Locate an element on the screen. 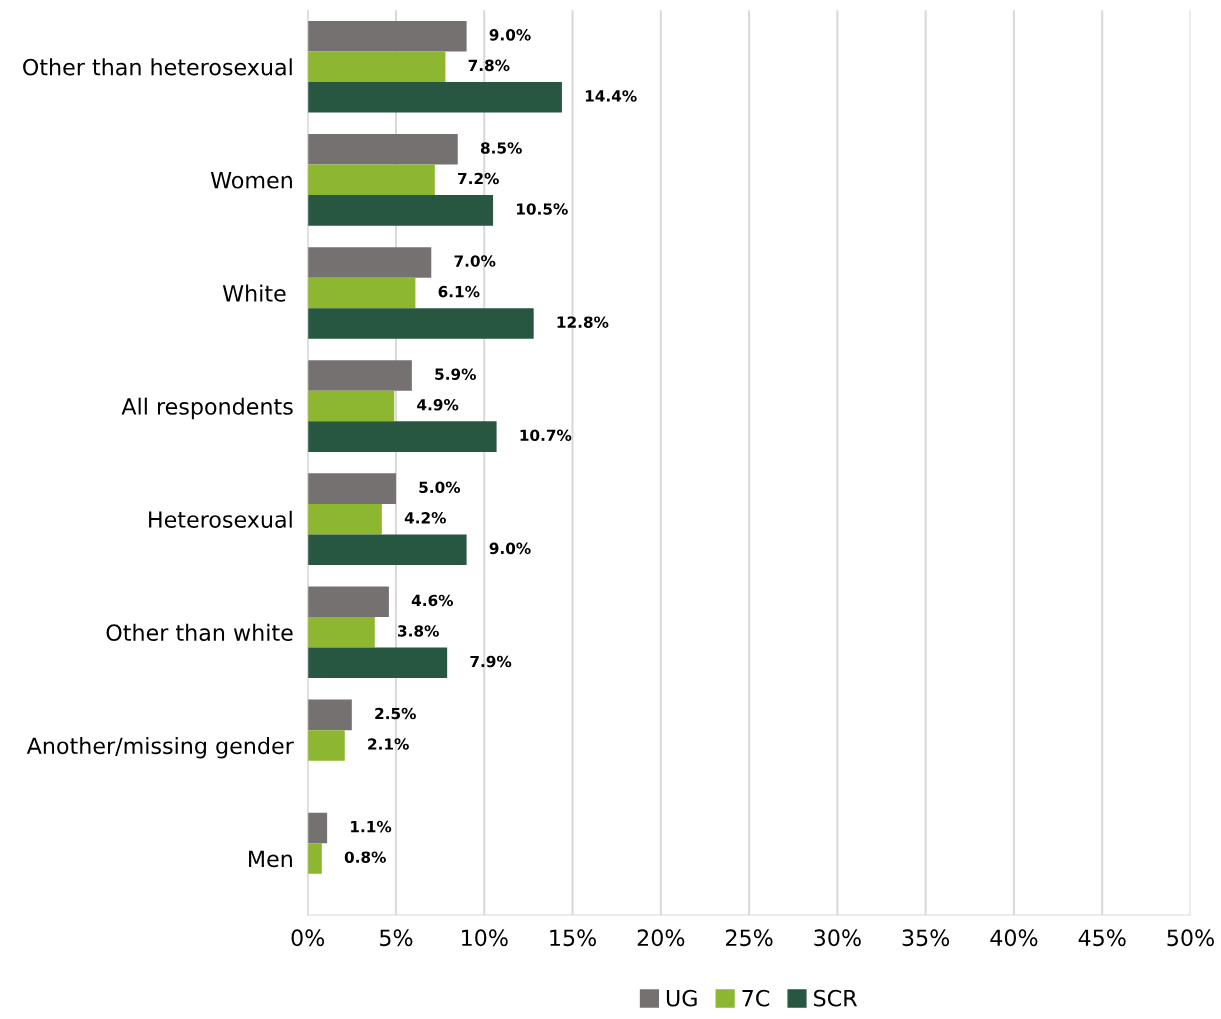 Image resolution: width=1221 pixels, height=1019 pixels. data-label: 4.2% is located at coordinates (425, 518).